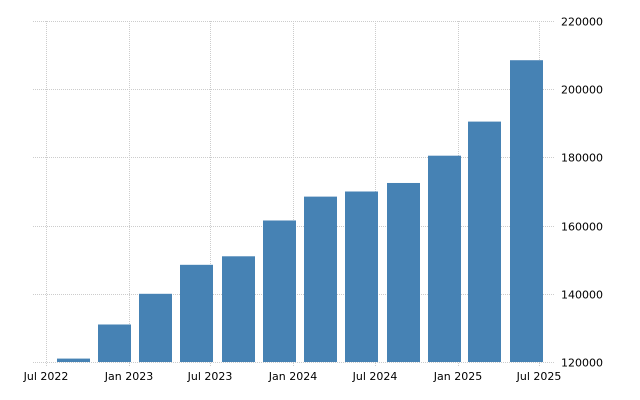  Describe the element at coordinates (196, 313) in the screenshot. I see `bar-2023-Q2` at that location.